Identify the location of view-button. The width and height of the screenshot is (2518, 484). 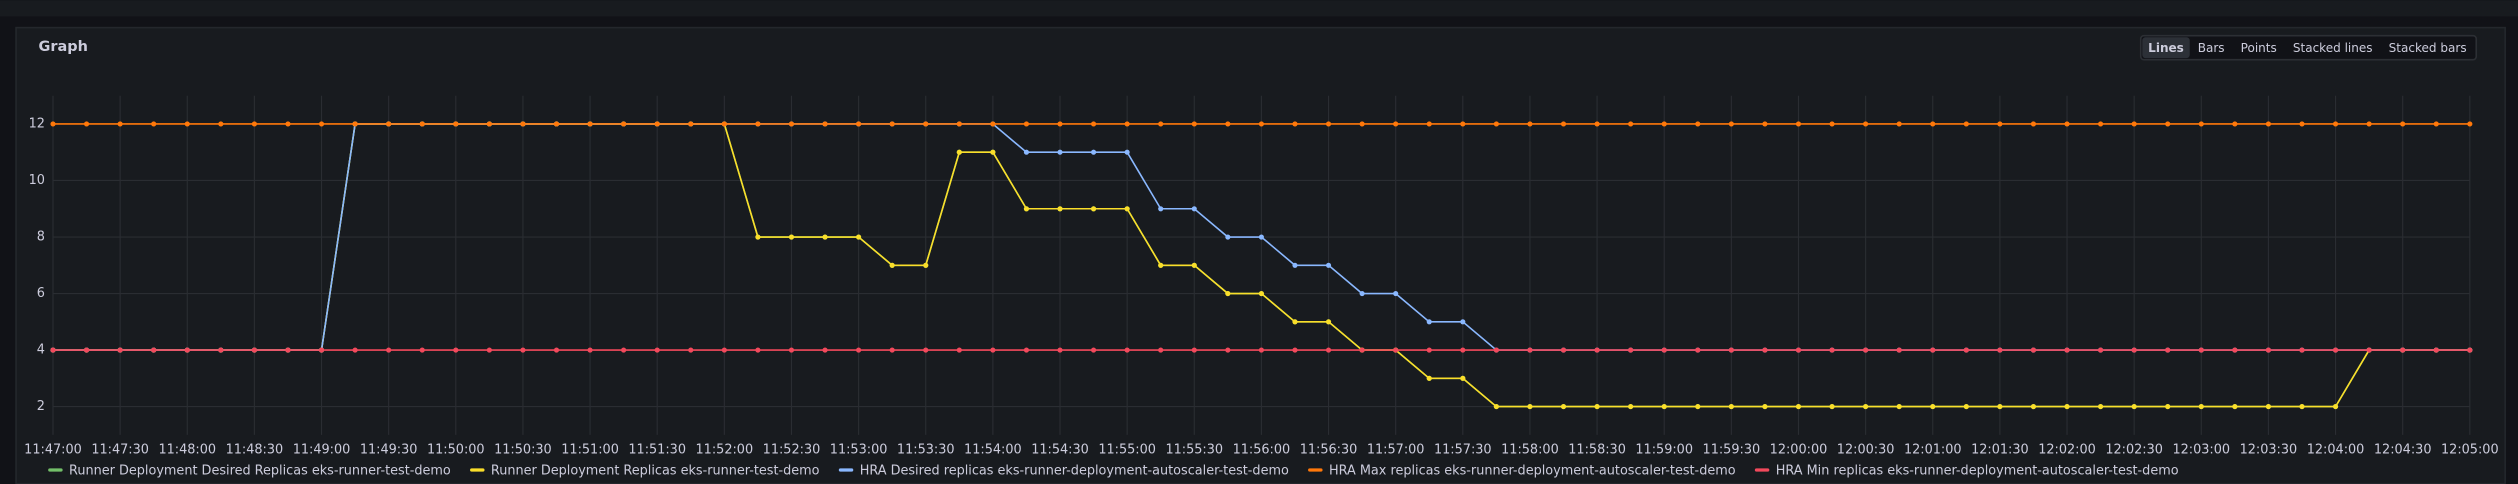
(2166, 48).